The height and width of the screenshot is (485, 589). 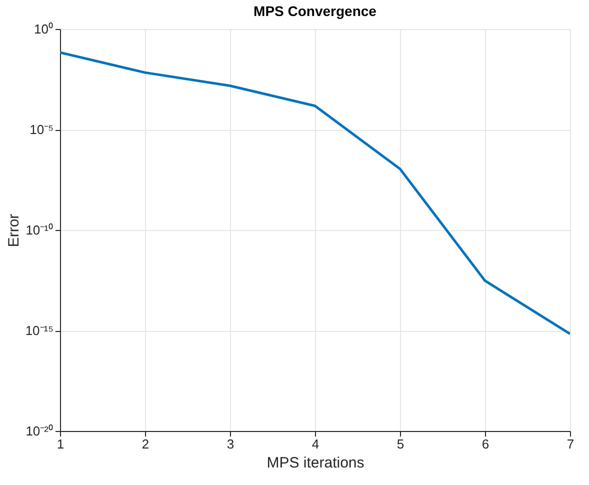 What do you see at coordinates (570, 444) in the screenshot?
I see `x-tick-label: 7` at bounding box center [570, 444].